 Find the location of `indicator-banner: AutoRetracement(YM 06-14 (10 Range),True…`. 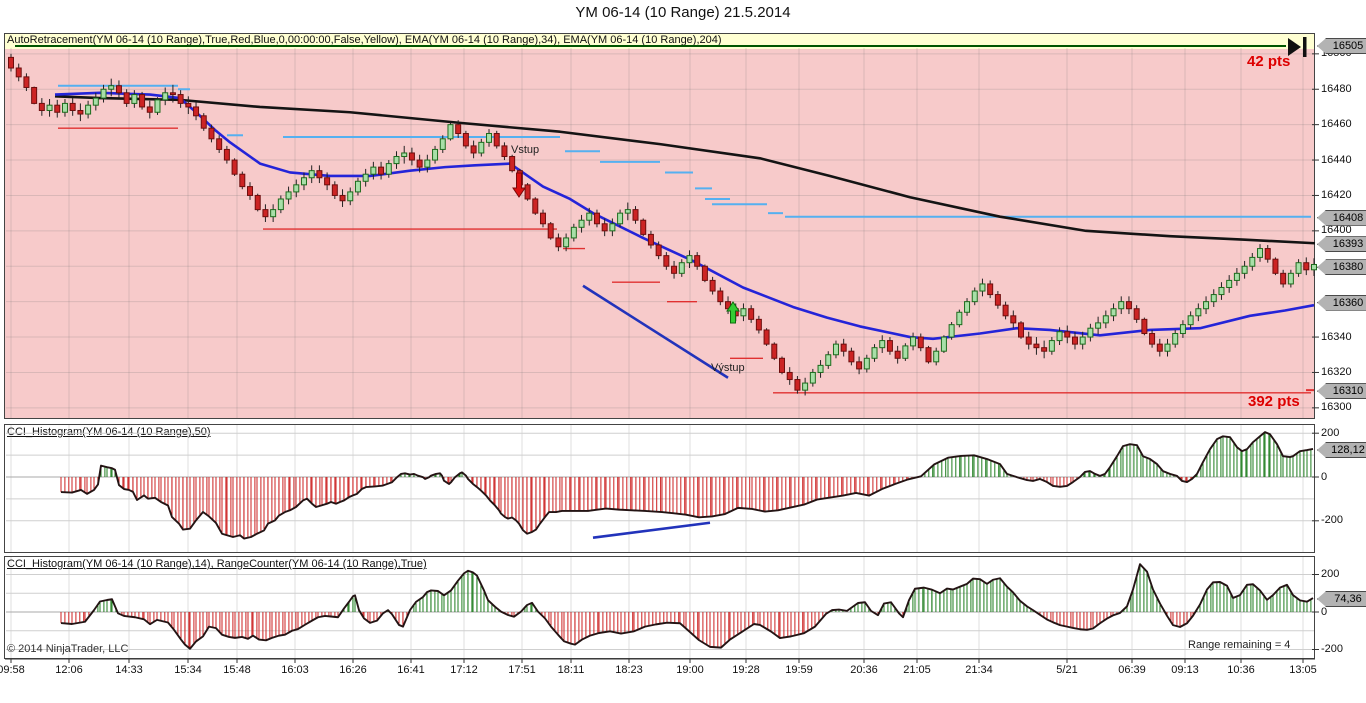

indicator-banner: AutoRetracement(YM 06-14 (10 Range),True… is located at coordinates (659, 41).